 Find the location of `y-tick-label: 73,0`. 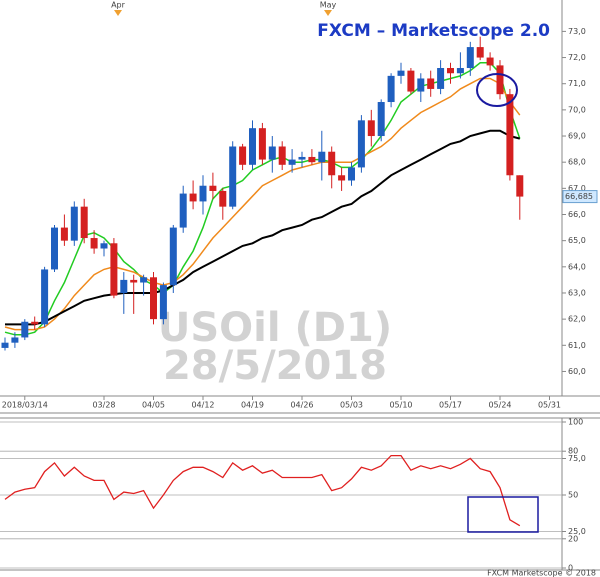

y-tick-label: 73,0 is located at coordinates (577, 31).